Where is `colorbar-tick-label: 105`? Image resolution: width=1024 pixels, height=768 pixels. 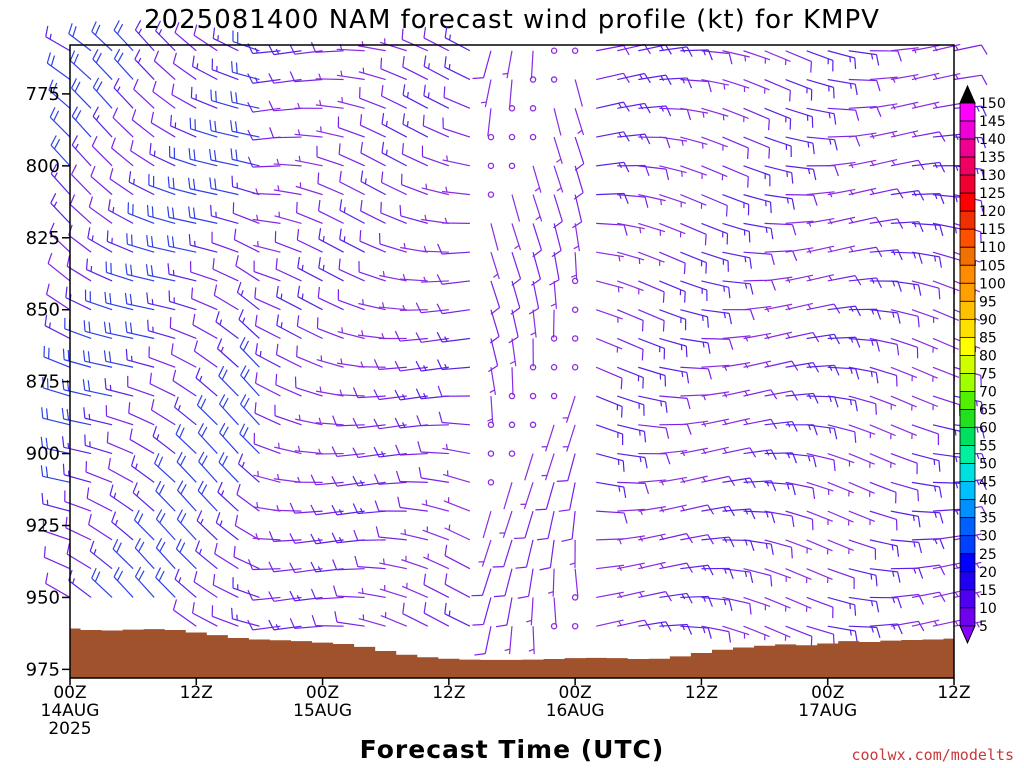
colorbar-tick-label: 105 is located at coordinates (992, 266).